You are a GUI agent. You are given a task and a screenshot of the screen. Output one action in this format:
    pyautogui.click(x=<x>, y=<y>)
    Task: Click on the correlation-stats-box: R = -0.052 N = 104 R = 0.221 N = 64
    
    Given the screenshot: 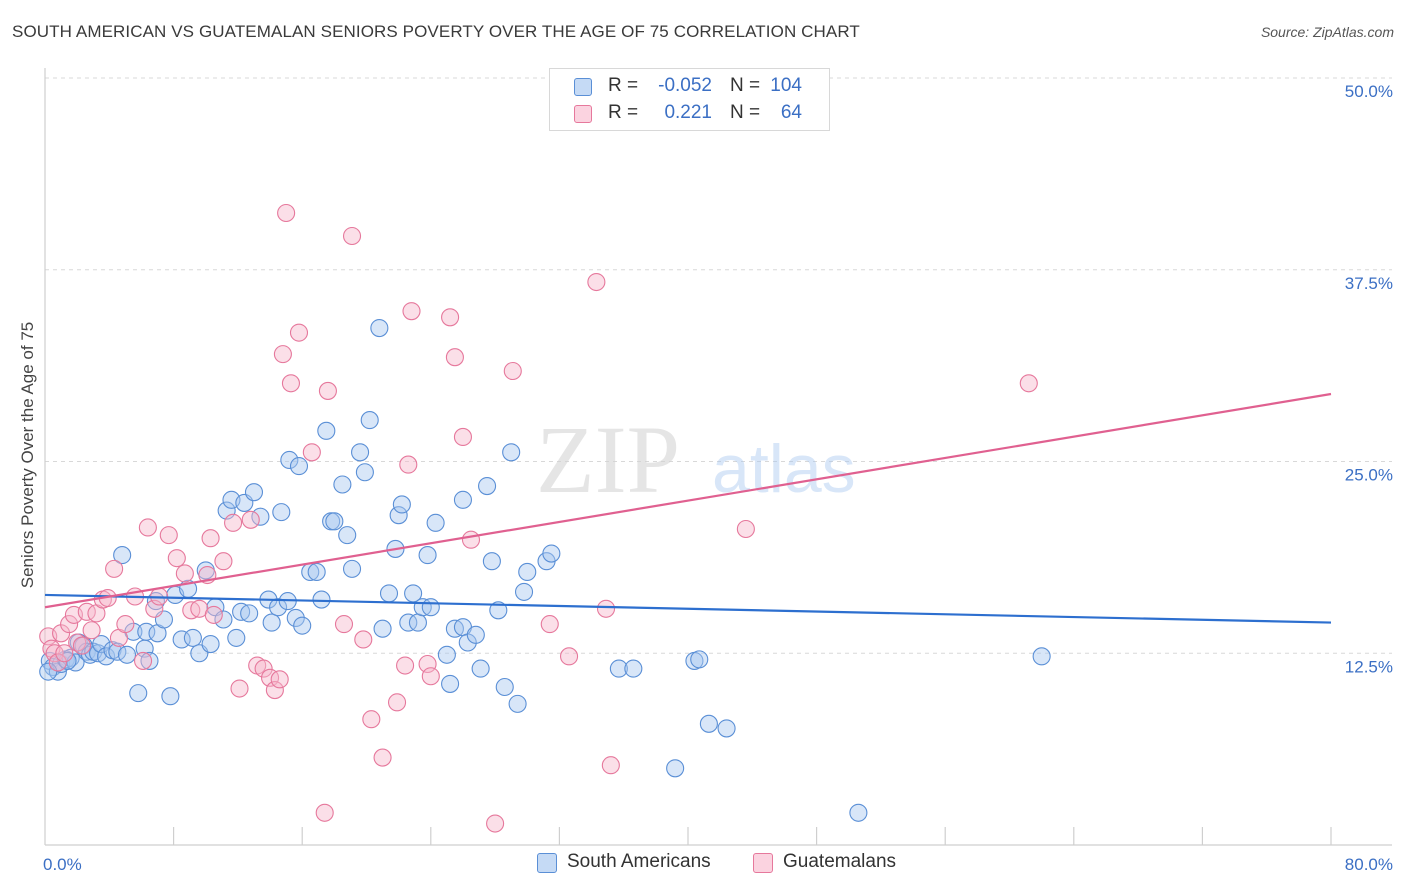 What is the action you would take?
    pyautogui.click(x=689, y=99)
    